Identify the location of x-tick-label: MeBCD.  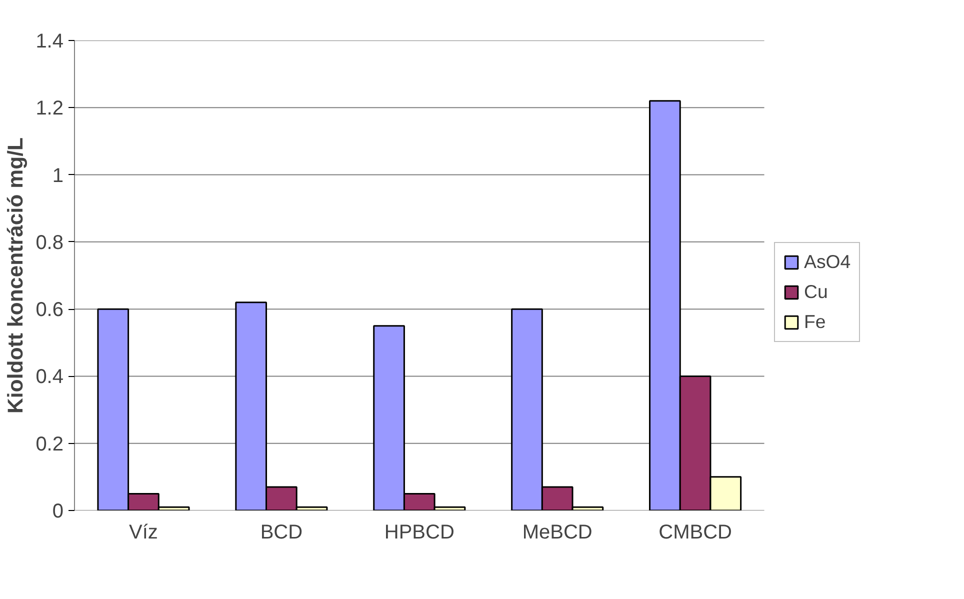
(557, 533).